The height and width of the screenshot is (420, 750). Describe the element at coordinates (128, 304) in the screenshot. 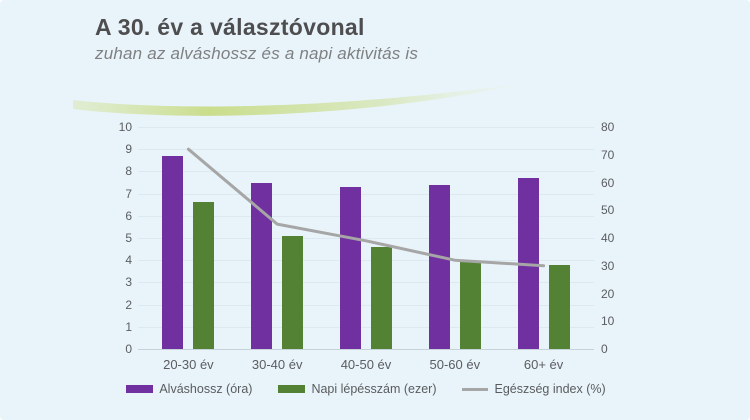

I see `left-axis-tick: 2` at that location.